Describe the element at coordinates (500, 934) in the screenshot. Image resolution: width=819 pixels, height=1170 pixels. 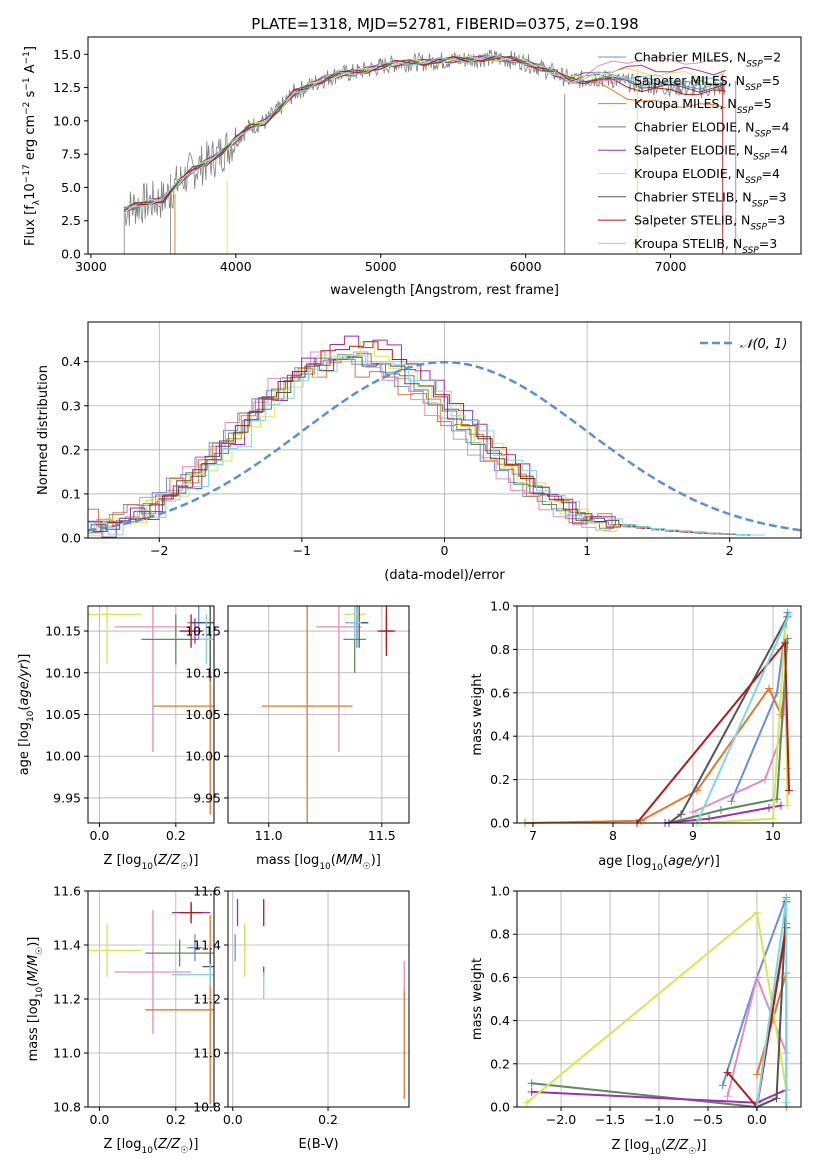
I see `mass-weight-vs-z-ytick-label: 0.8` at that location.